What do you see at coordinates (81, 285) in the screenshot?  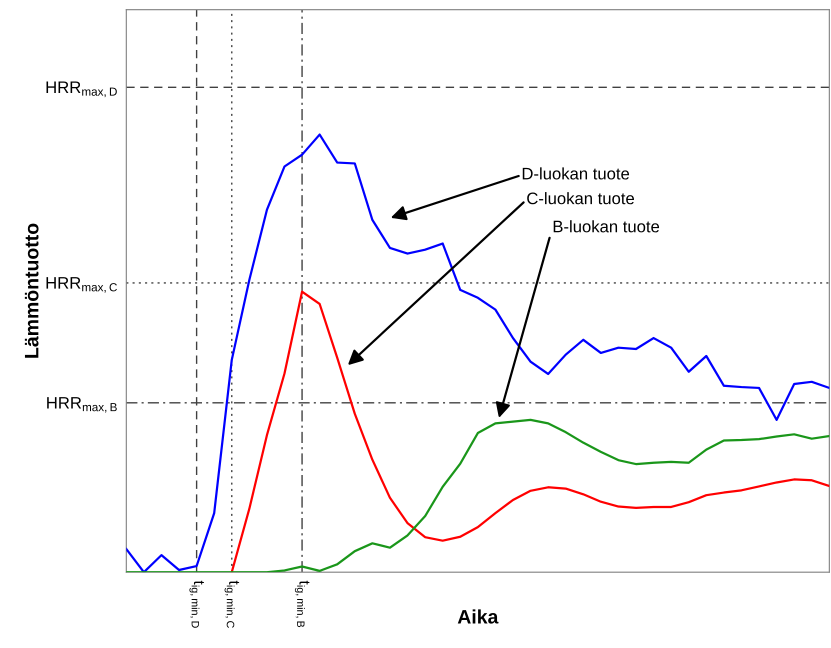 I see `ref-line-label: HRR$_{max,C}$` at bounding box center [81, 285].